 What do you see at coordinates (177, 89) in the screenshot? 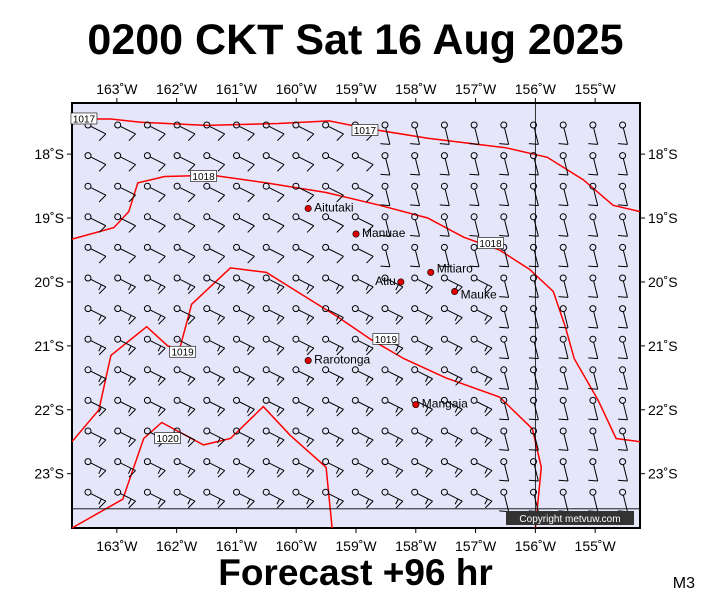
I see `lon-label-top: 162˚W` at bounding box center [177, 89].